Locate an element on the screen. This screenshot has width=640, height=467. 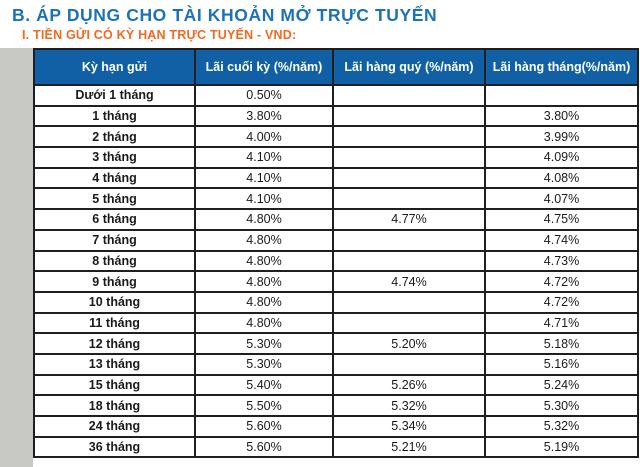
term-cell: 18 tháng is located at coordinates (114, 405).